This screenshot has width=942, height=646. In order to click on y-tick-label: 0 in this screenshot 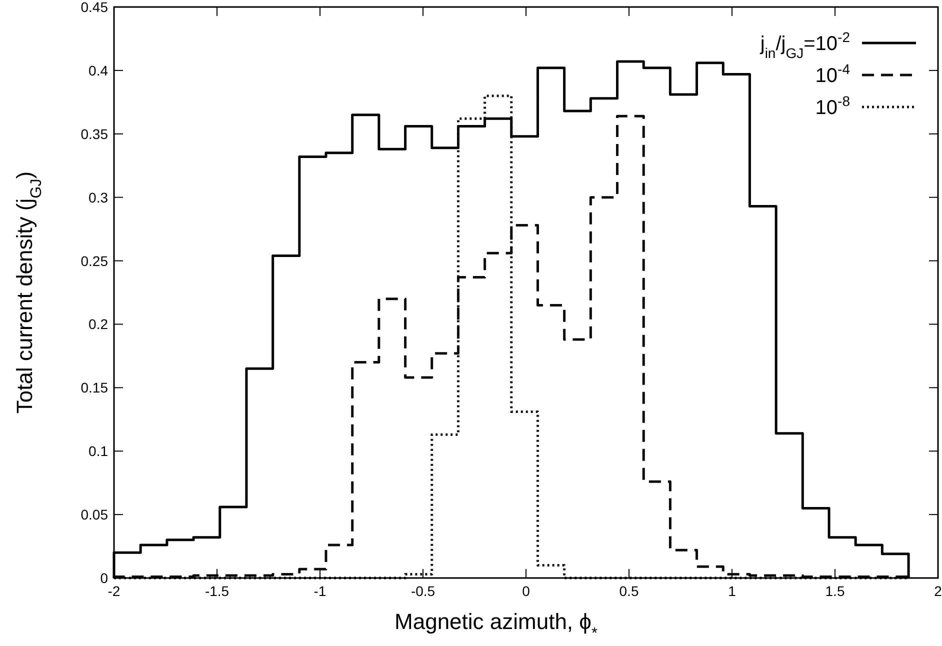, I will do `click(104, 578)`.